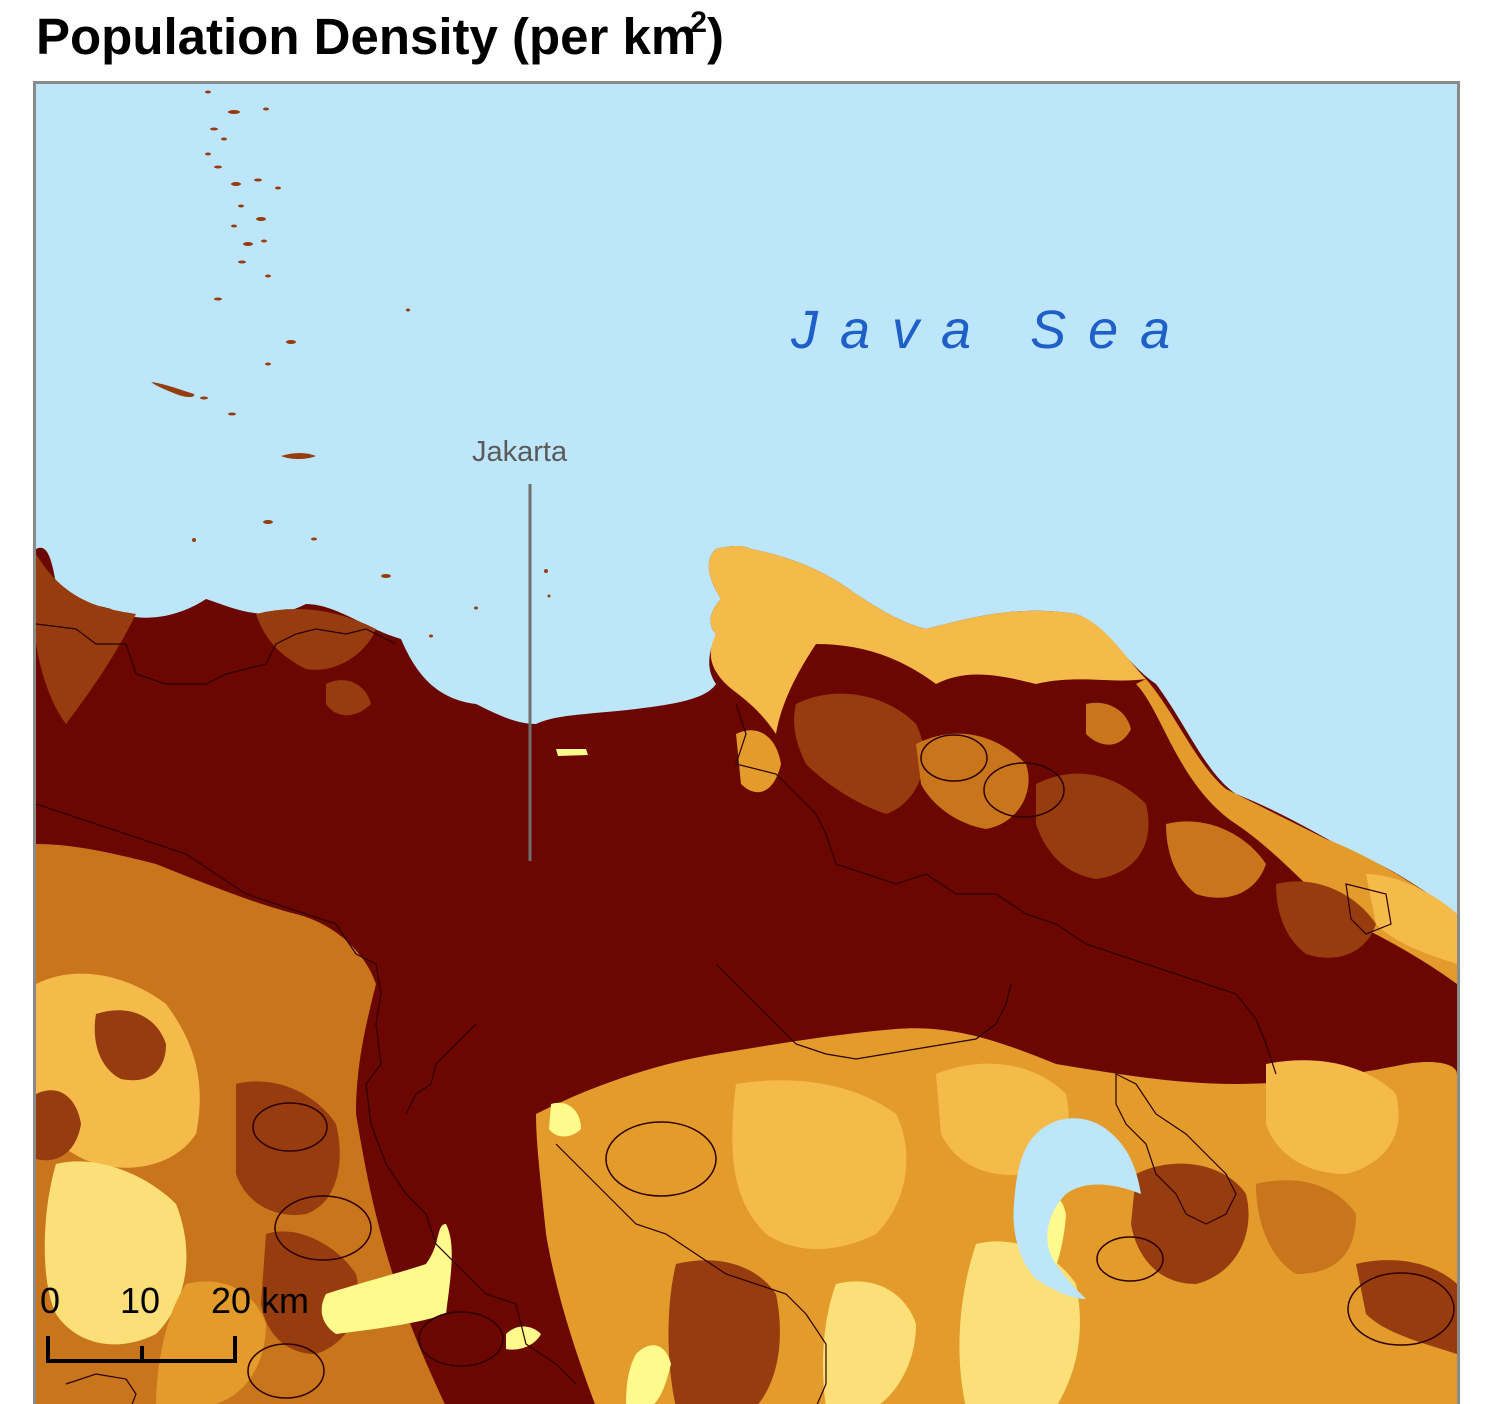  Describe the element at coordinates (260, 1300) in the screenshot. I see `scale-label-20: 20 km` at that location.